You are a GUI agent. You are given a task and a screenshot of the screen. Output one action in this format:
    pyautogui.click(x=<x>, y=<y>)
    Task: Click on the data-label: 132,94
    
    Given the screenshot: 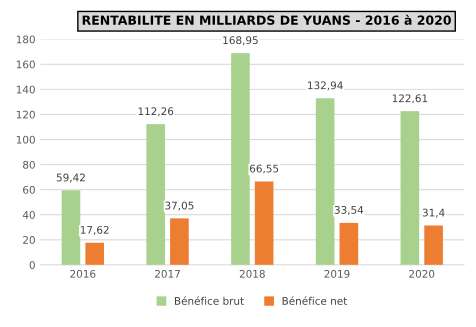 What is the action you would take?
    pyautogui.click(x=325, y=85)
    